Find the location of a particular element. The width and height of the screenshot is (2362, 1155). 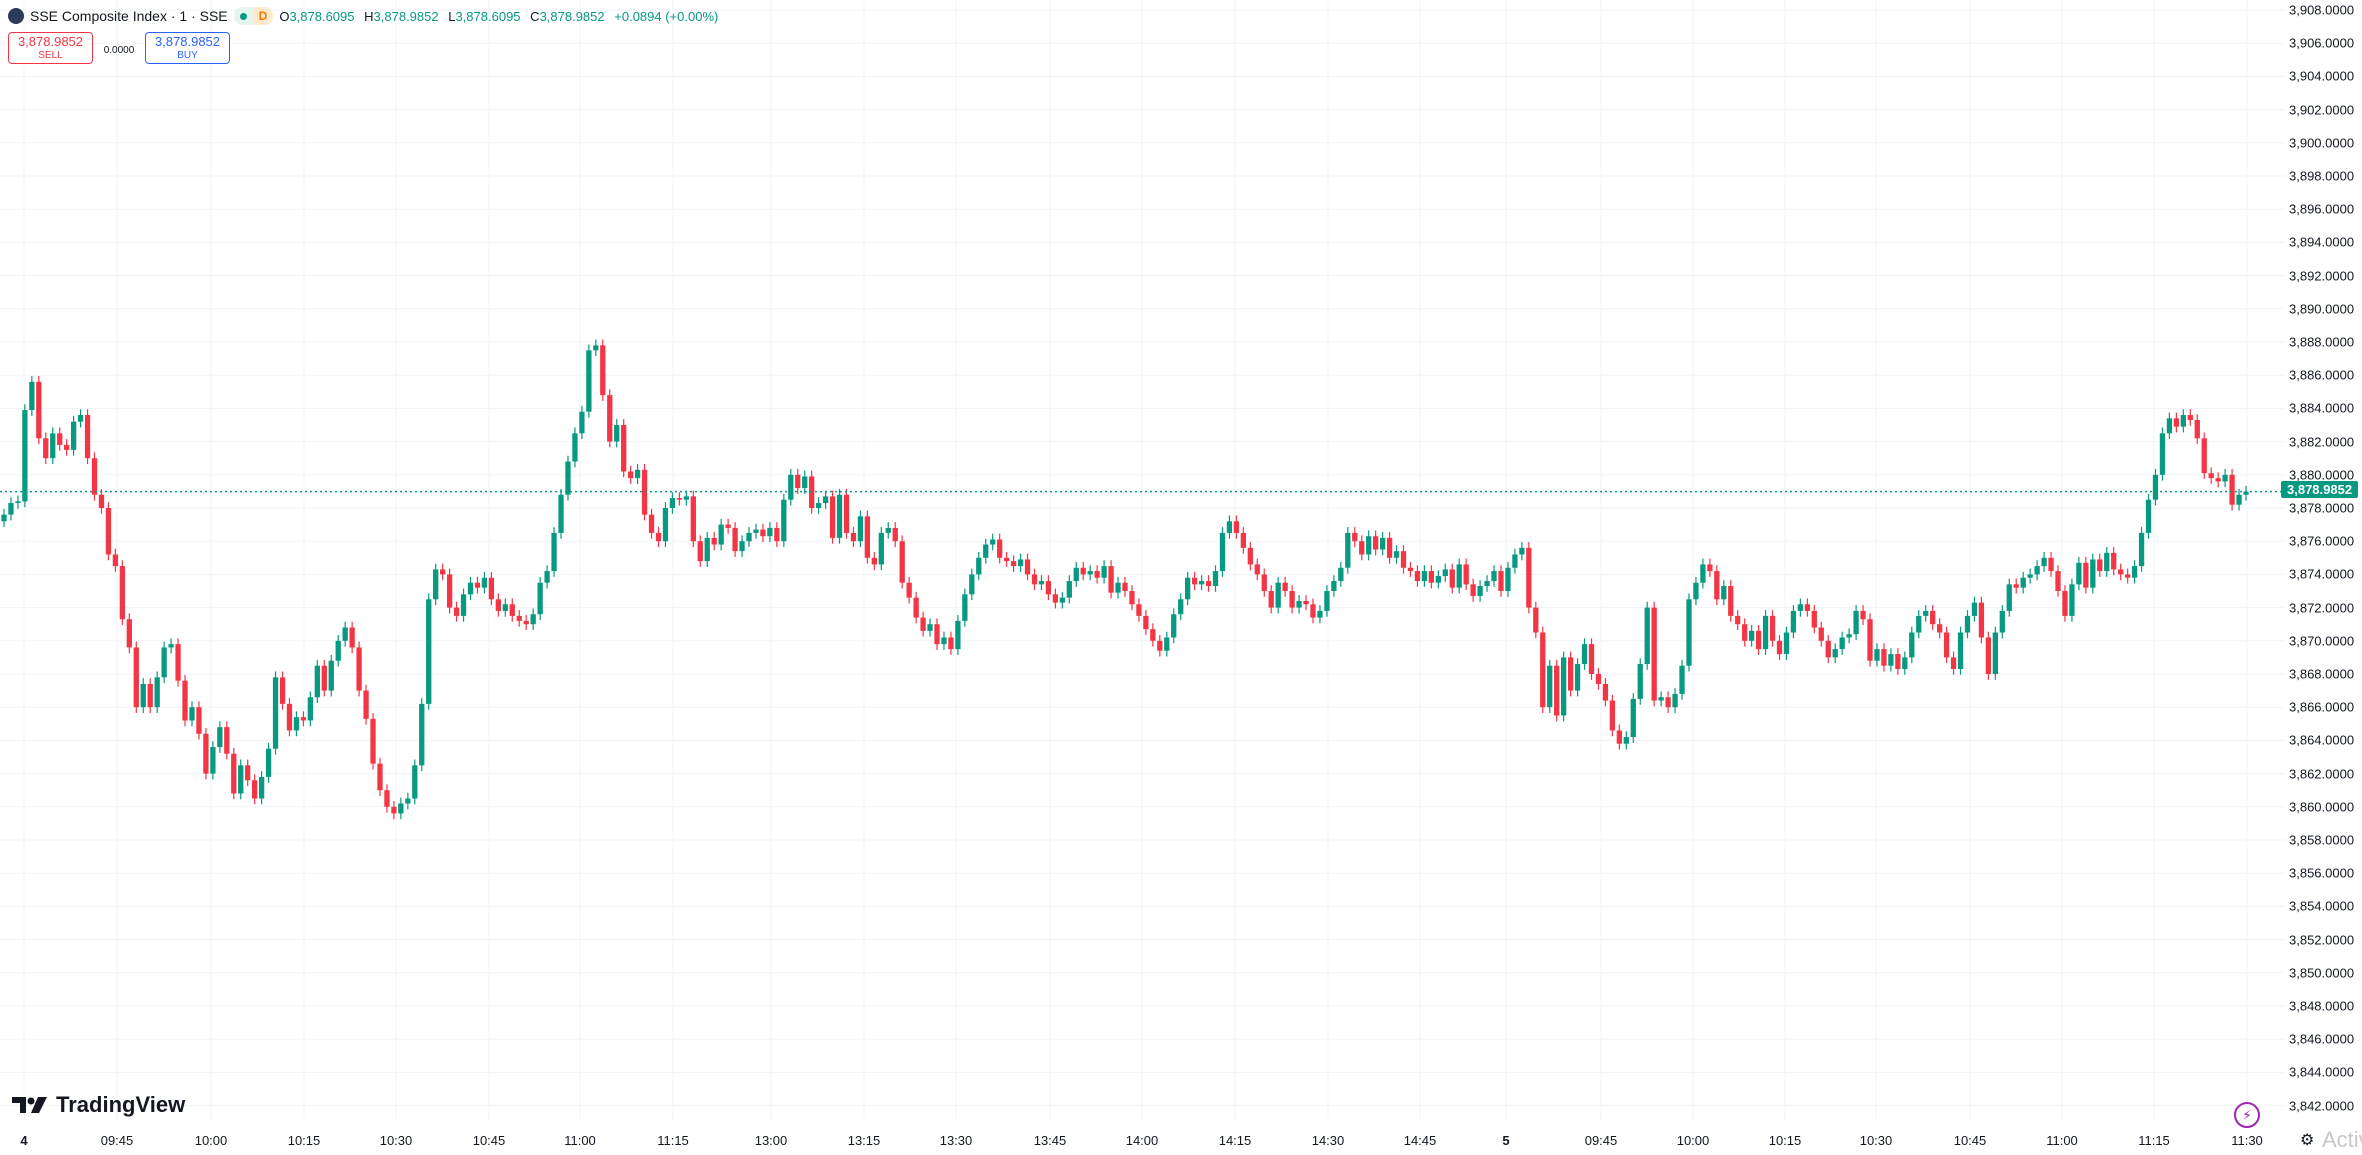

lightning-icon: ⚡ is located at coordinates (2247, 1115).